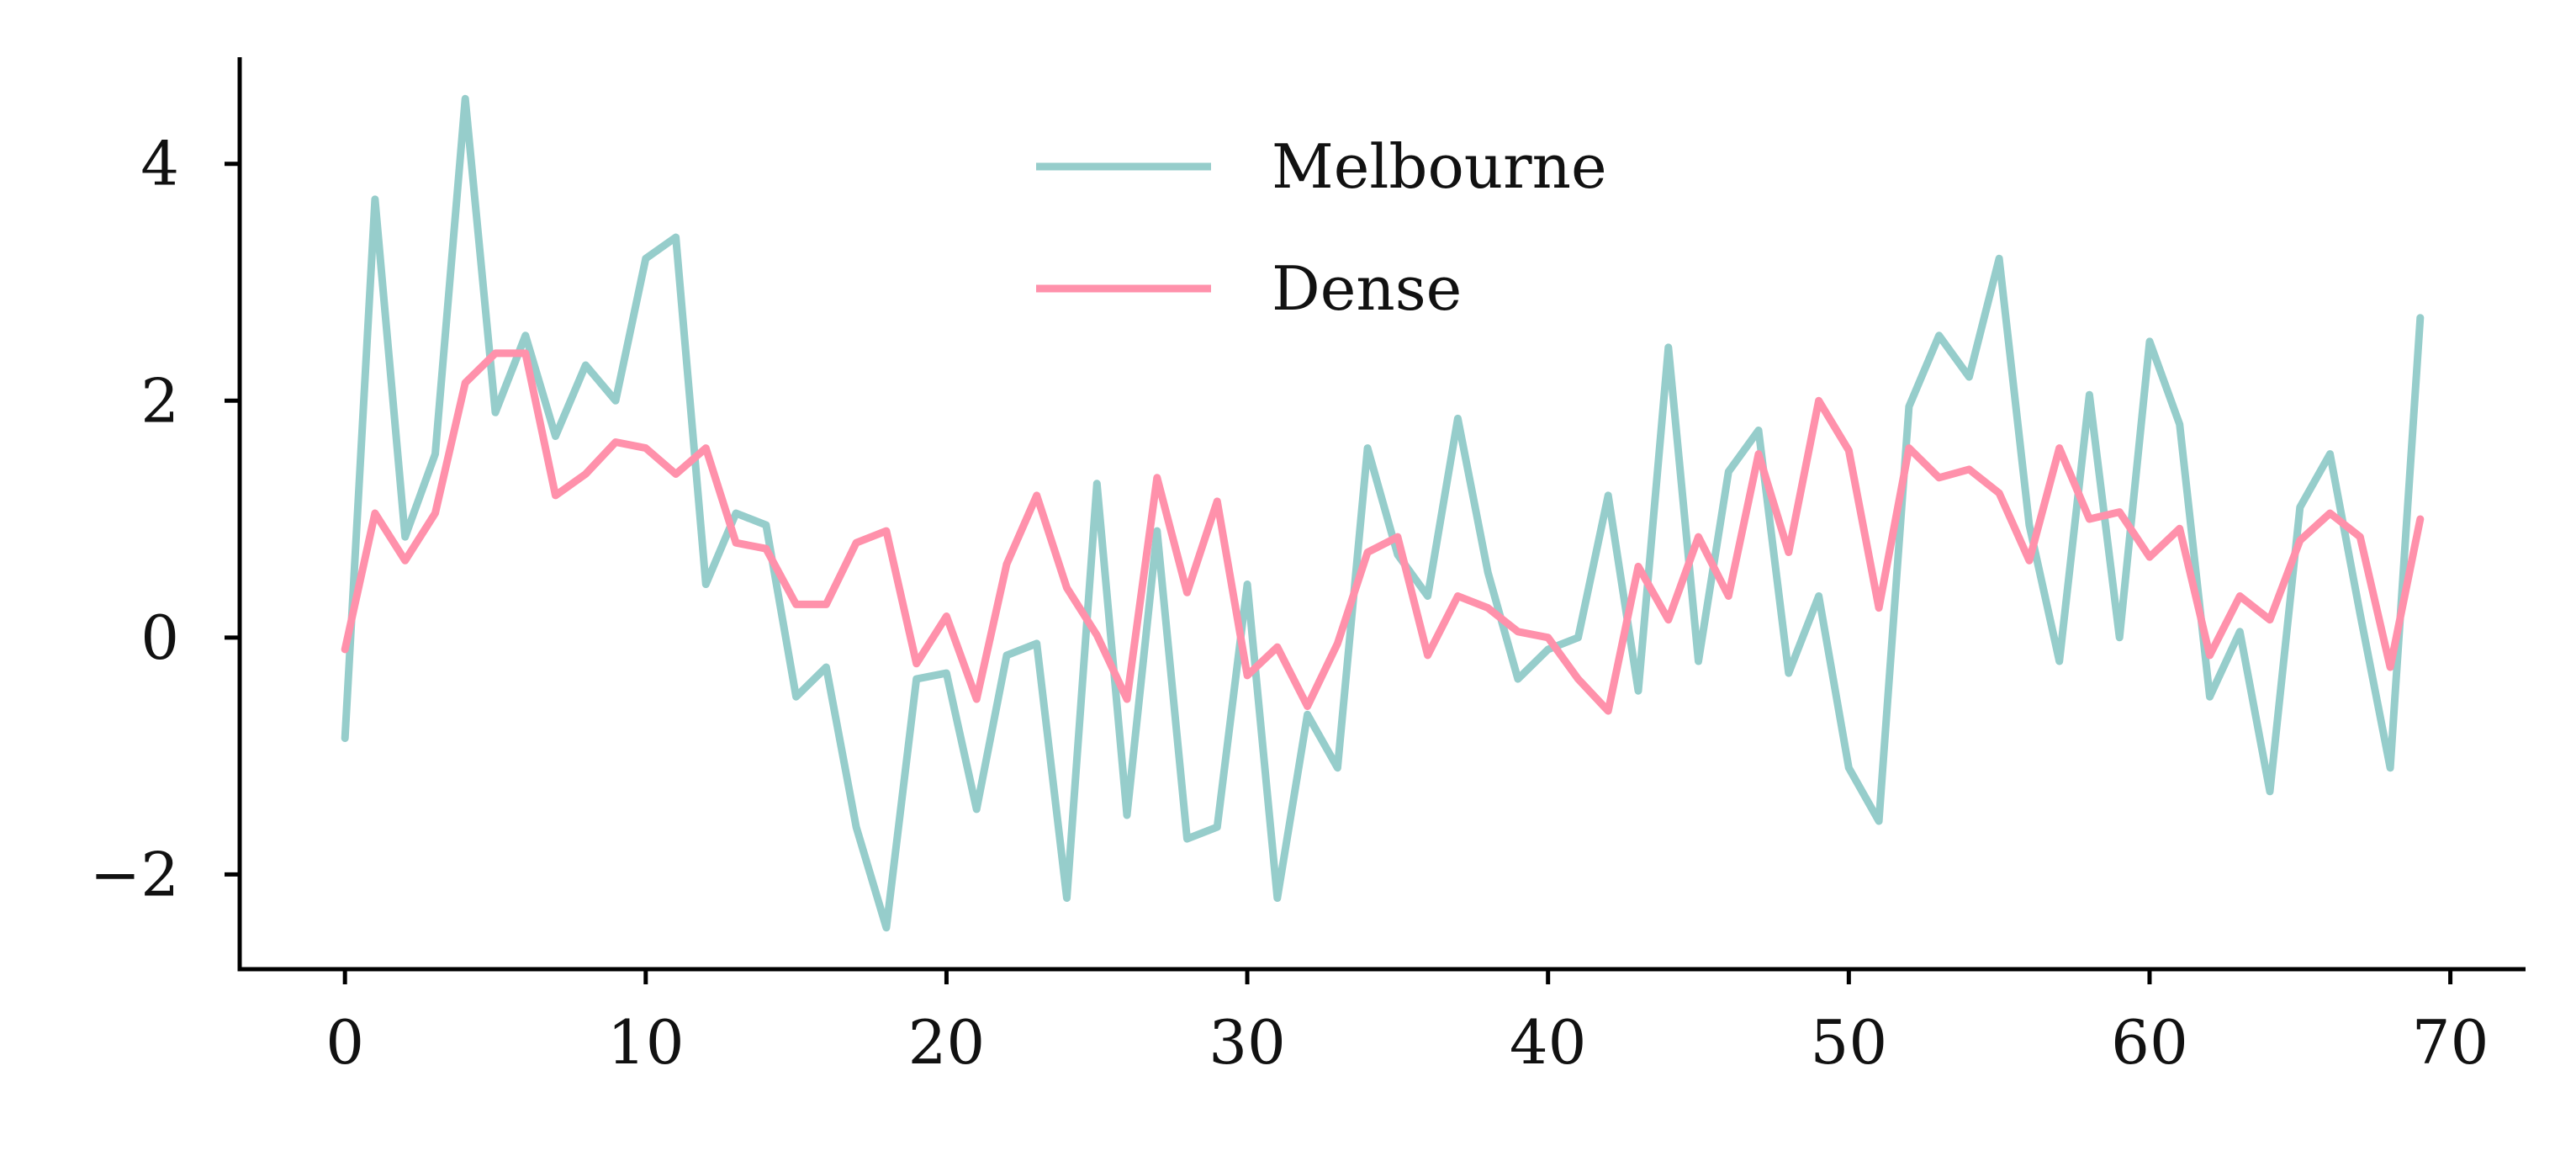 The height and width of the screenshot is (1161, 2576). Describe the element at coordinates (1849, 1042) in the screenshot. I see `x-tick-label: 50` at that location.